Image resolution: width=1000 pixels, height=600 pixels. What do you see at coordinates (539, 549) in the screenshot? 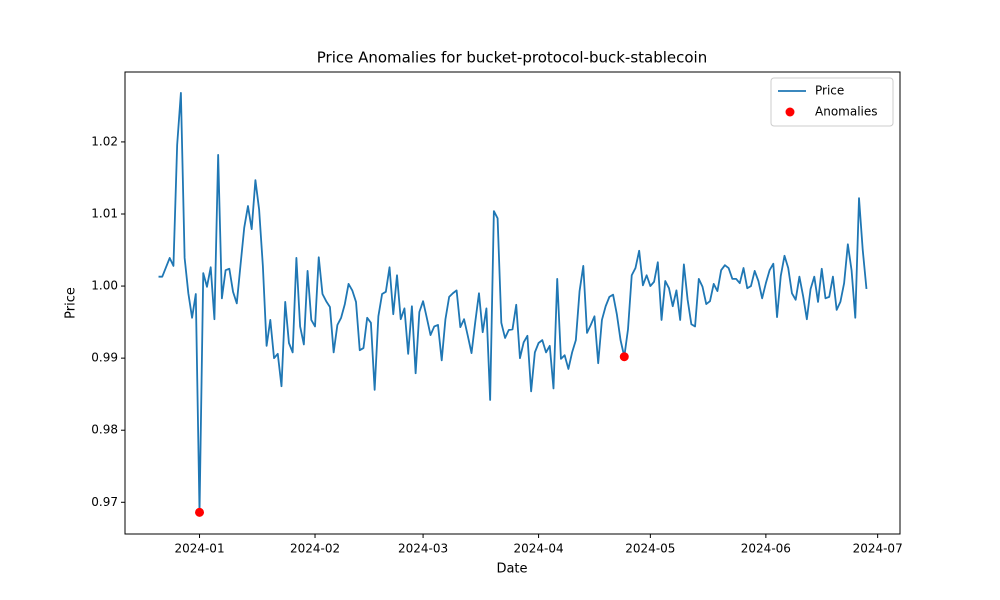
I see `x-tick-label: 2024-04` at bounding box center [539, 549].